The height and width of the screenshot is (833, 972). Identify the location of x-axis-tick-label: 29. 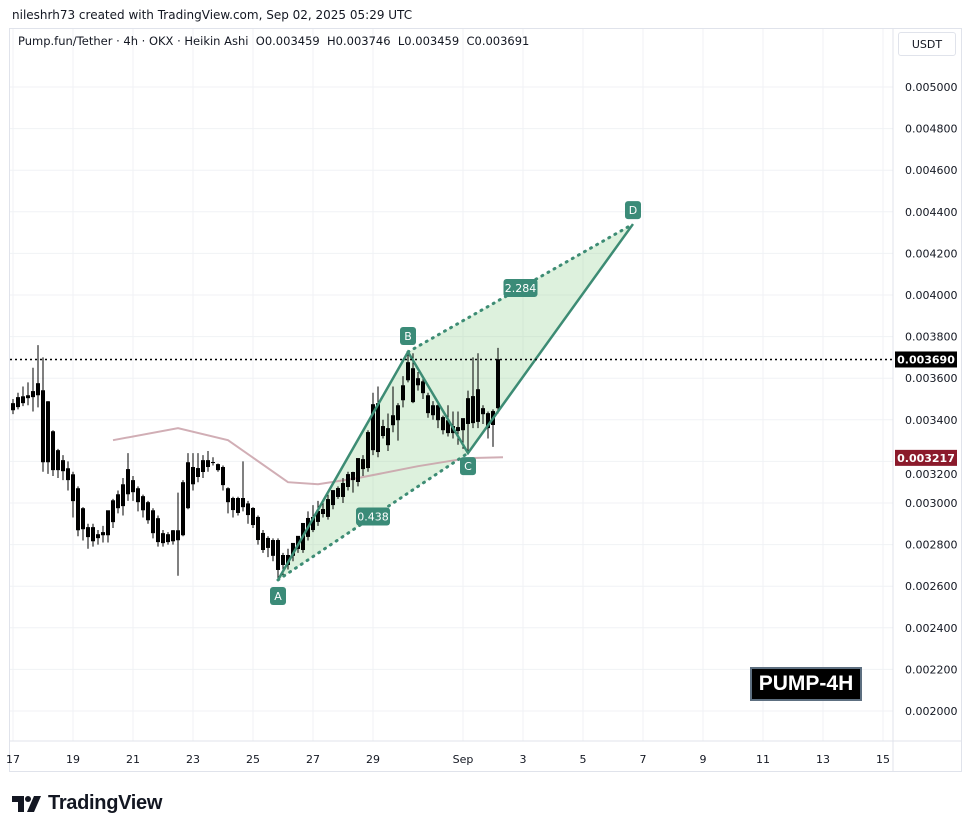
(373, 759).